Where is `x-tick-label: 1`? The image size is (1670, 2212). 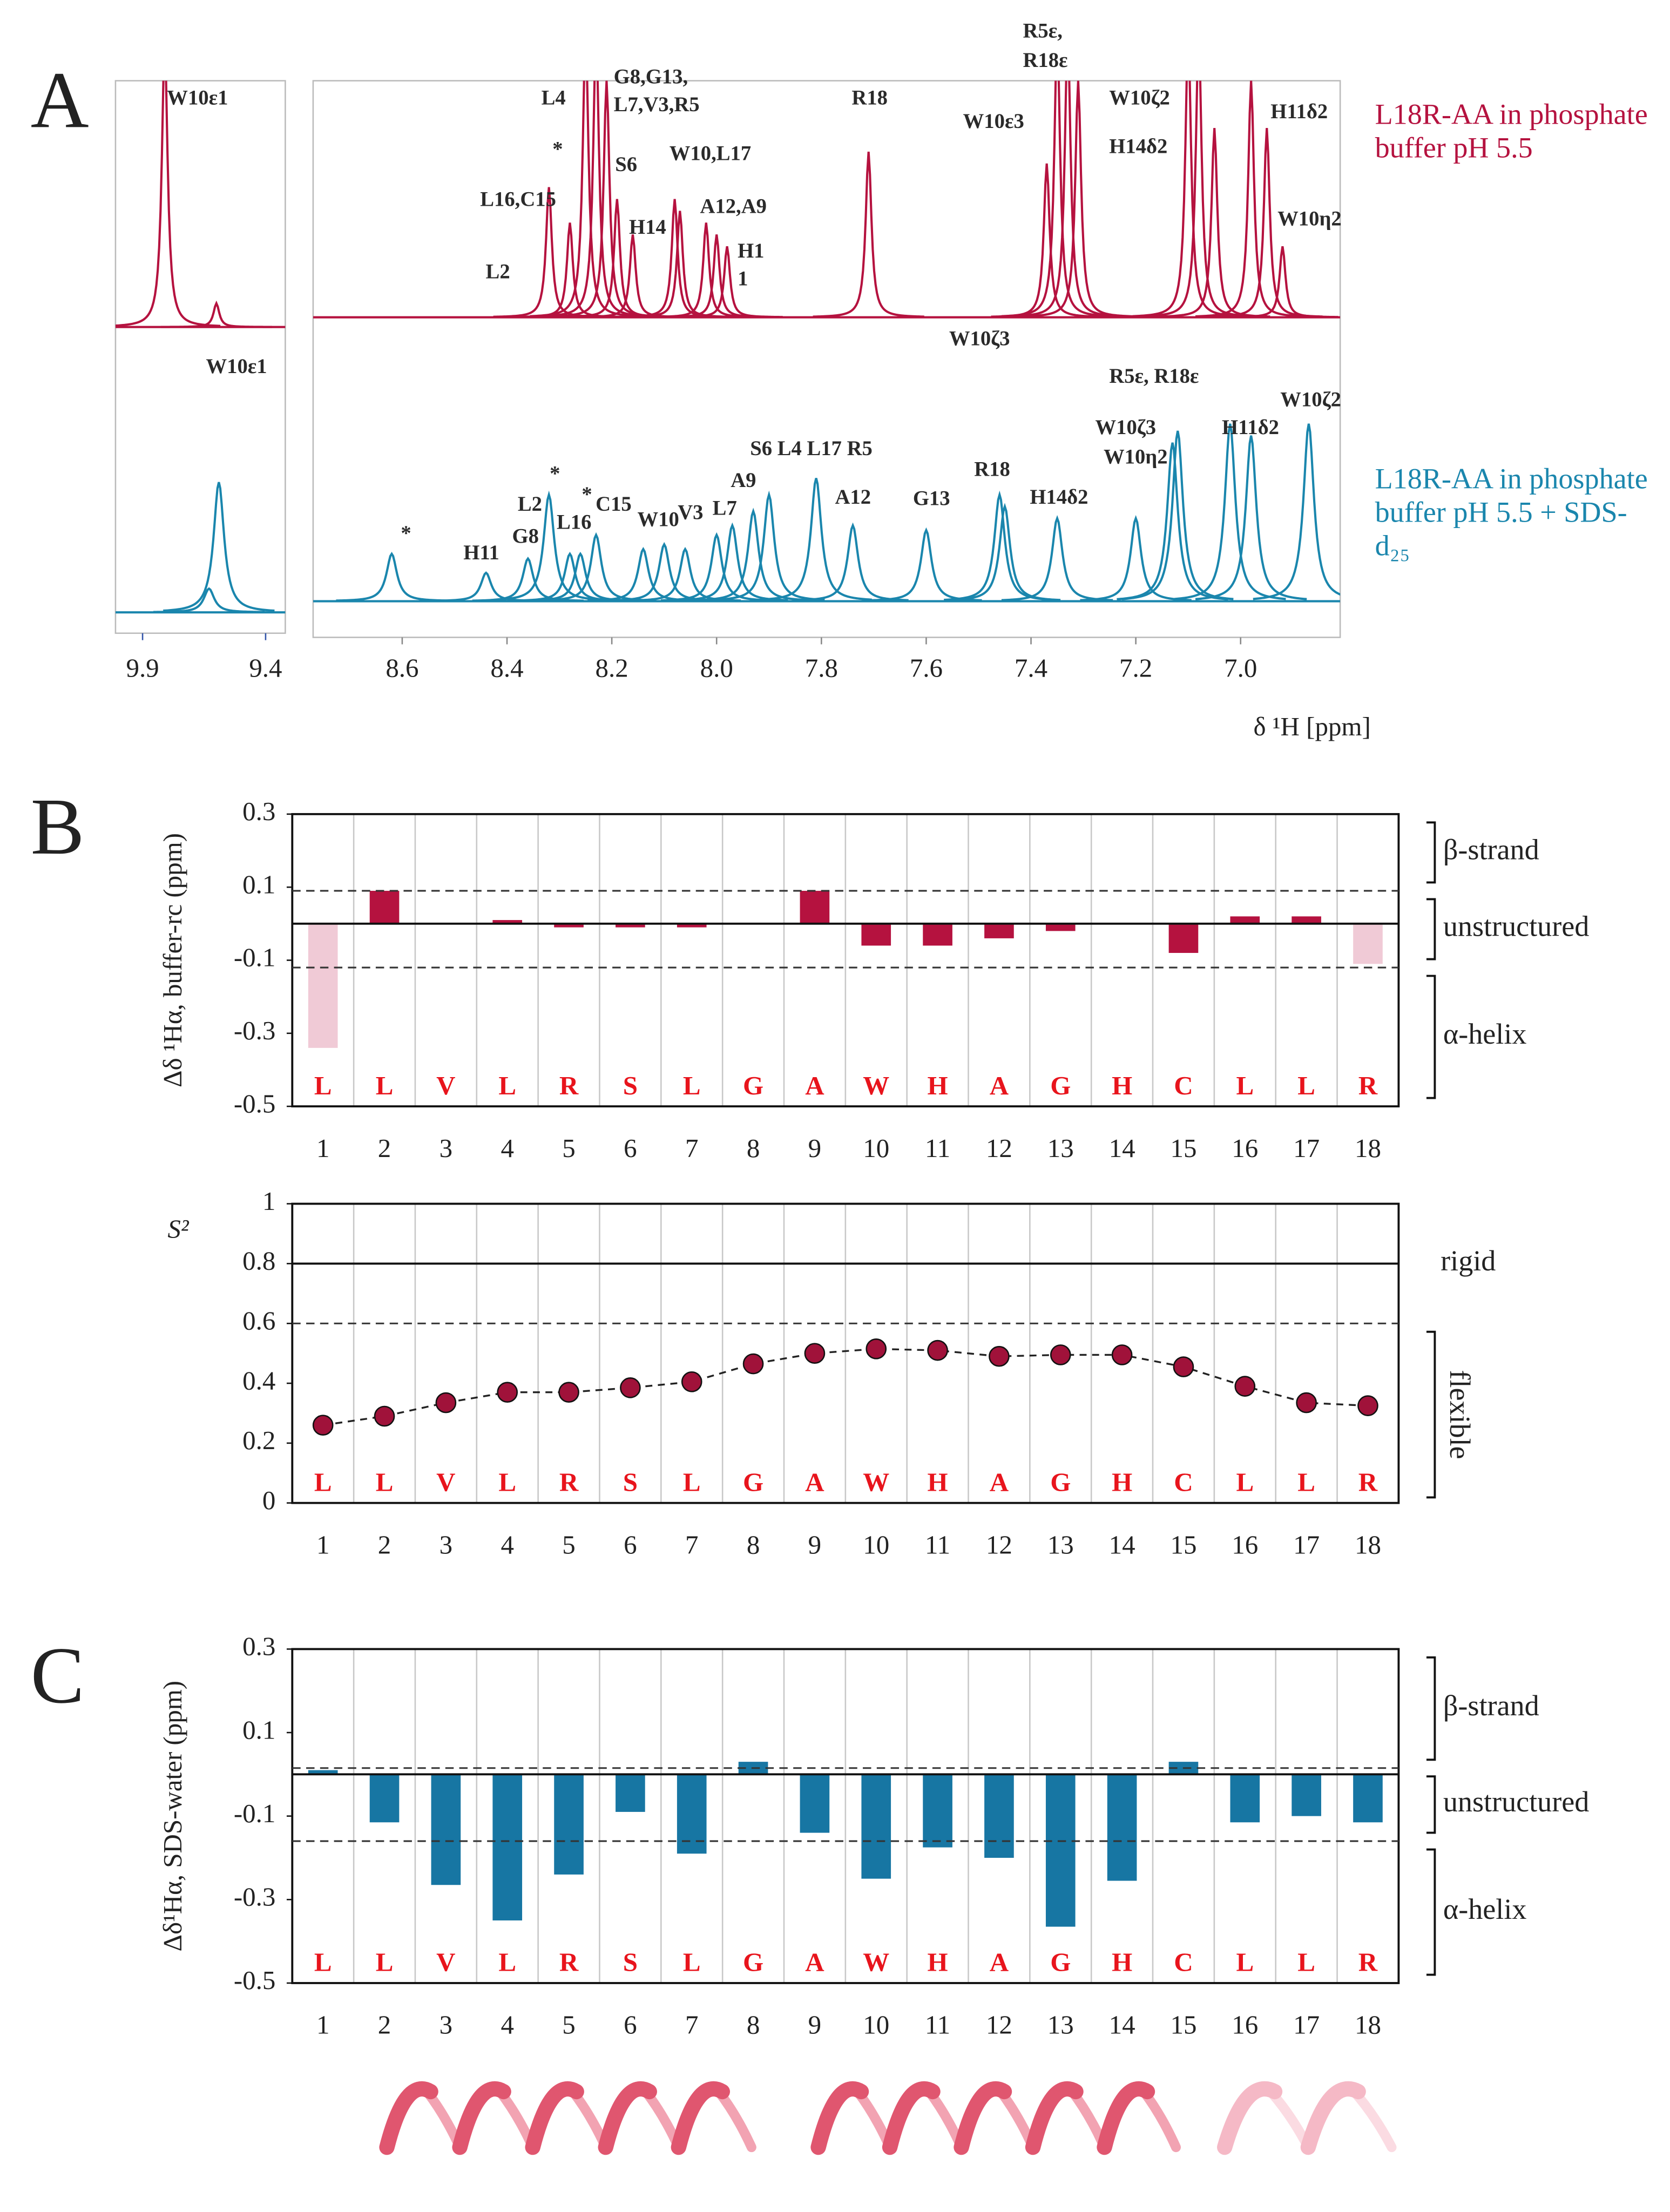
x-tick-label: 1 is located at coordinates (323, 1544).